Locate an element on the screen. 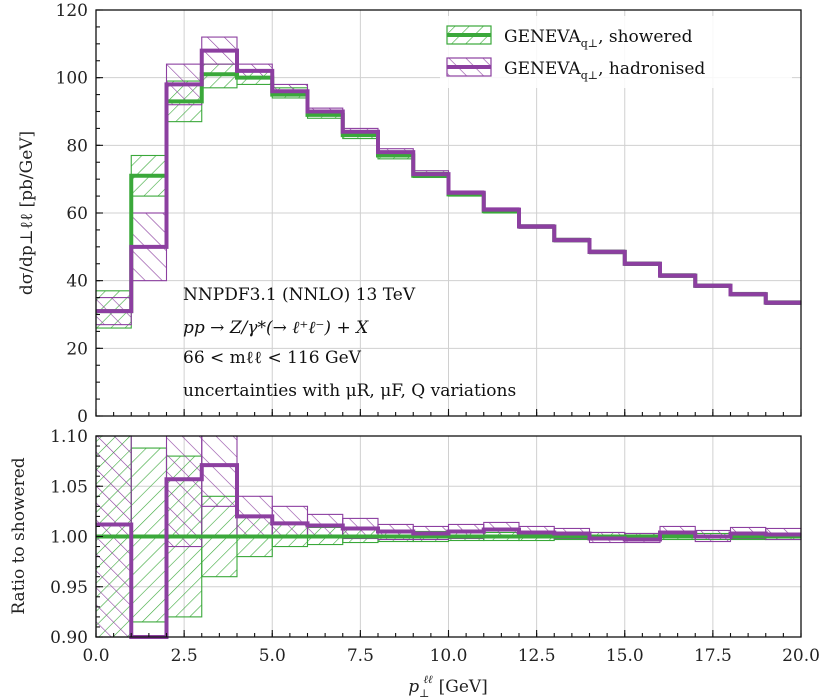 This screenshot has height=700, width=829. main-y-tick-label: 0 is located at coordinates (82, 417).